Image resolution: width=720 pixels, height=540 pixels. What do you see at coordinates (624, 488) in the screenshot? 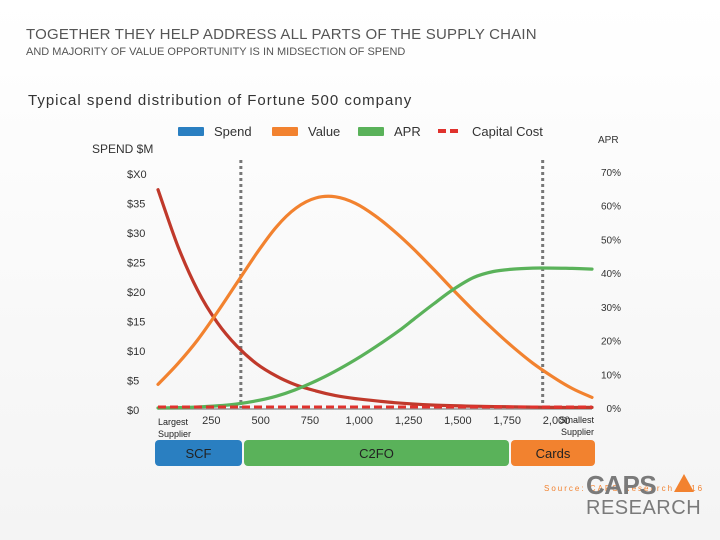
I see `source-note: Source: CAPS Research 2016` at bounding box center [624, 488].